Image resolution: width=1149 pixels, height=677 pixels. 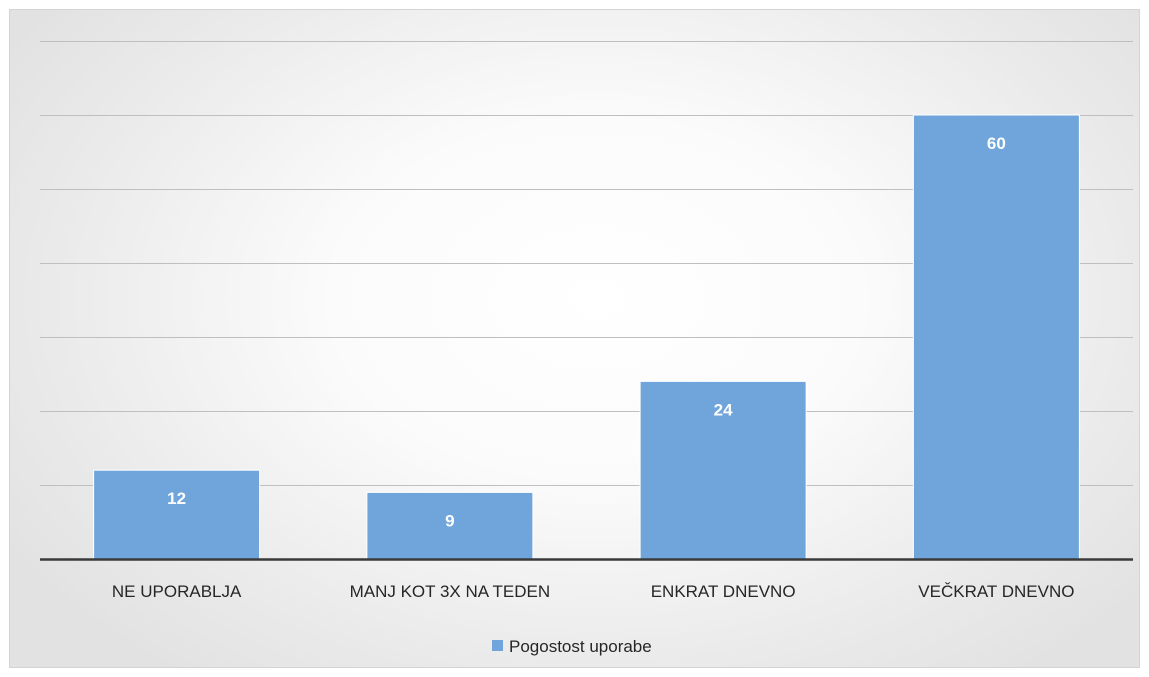 What do you see at coordinates (723, 470) in the screenshot?
I see `bar-enkrat-dnevno` at bounding box center [723, 470].